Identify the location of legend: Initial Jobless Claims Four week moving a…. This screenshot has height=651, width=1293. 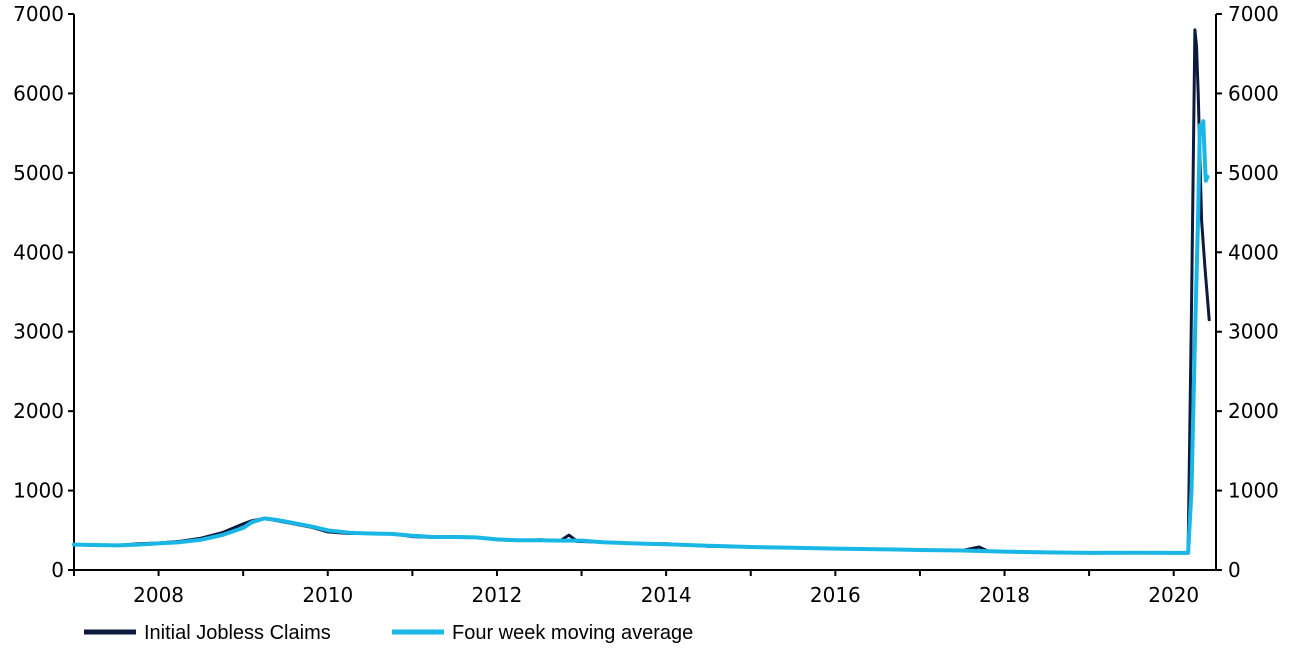
(388, 633).